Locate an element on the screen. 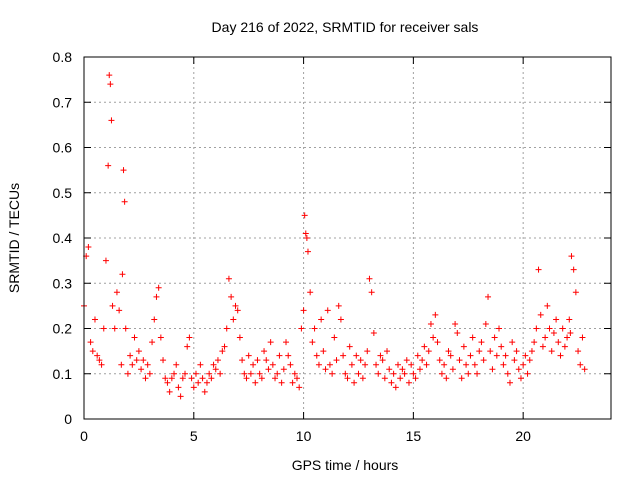 The width and height of the screenshot is (640, 480). x-axis-label: GPS time / hours is located at coordinates (345, 465).